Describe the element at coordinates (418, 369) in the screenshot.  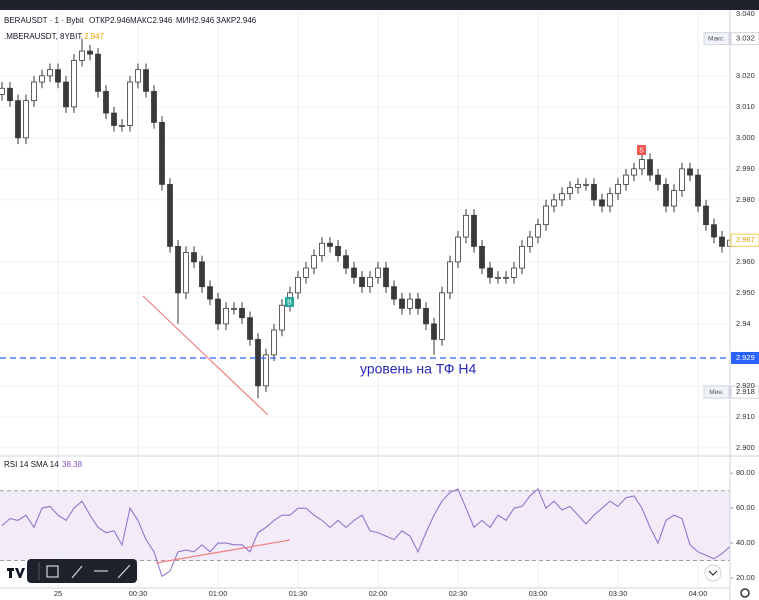
I see `level-annotation: уровень на ТФ Н4` at that location.